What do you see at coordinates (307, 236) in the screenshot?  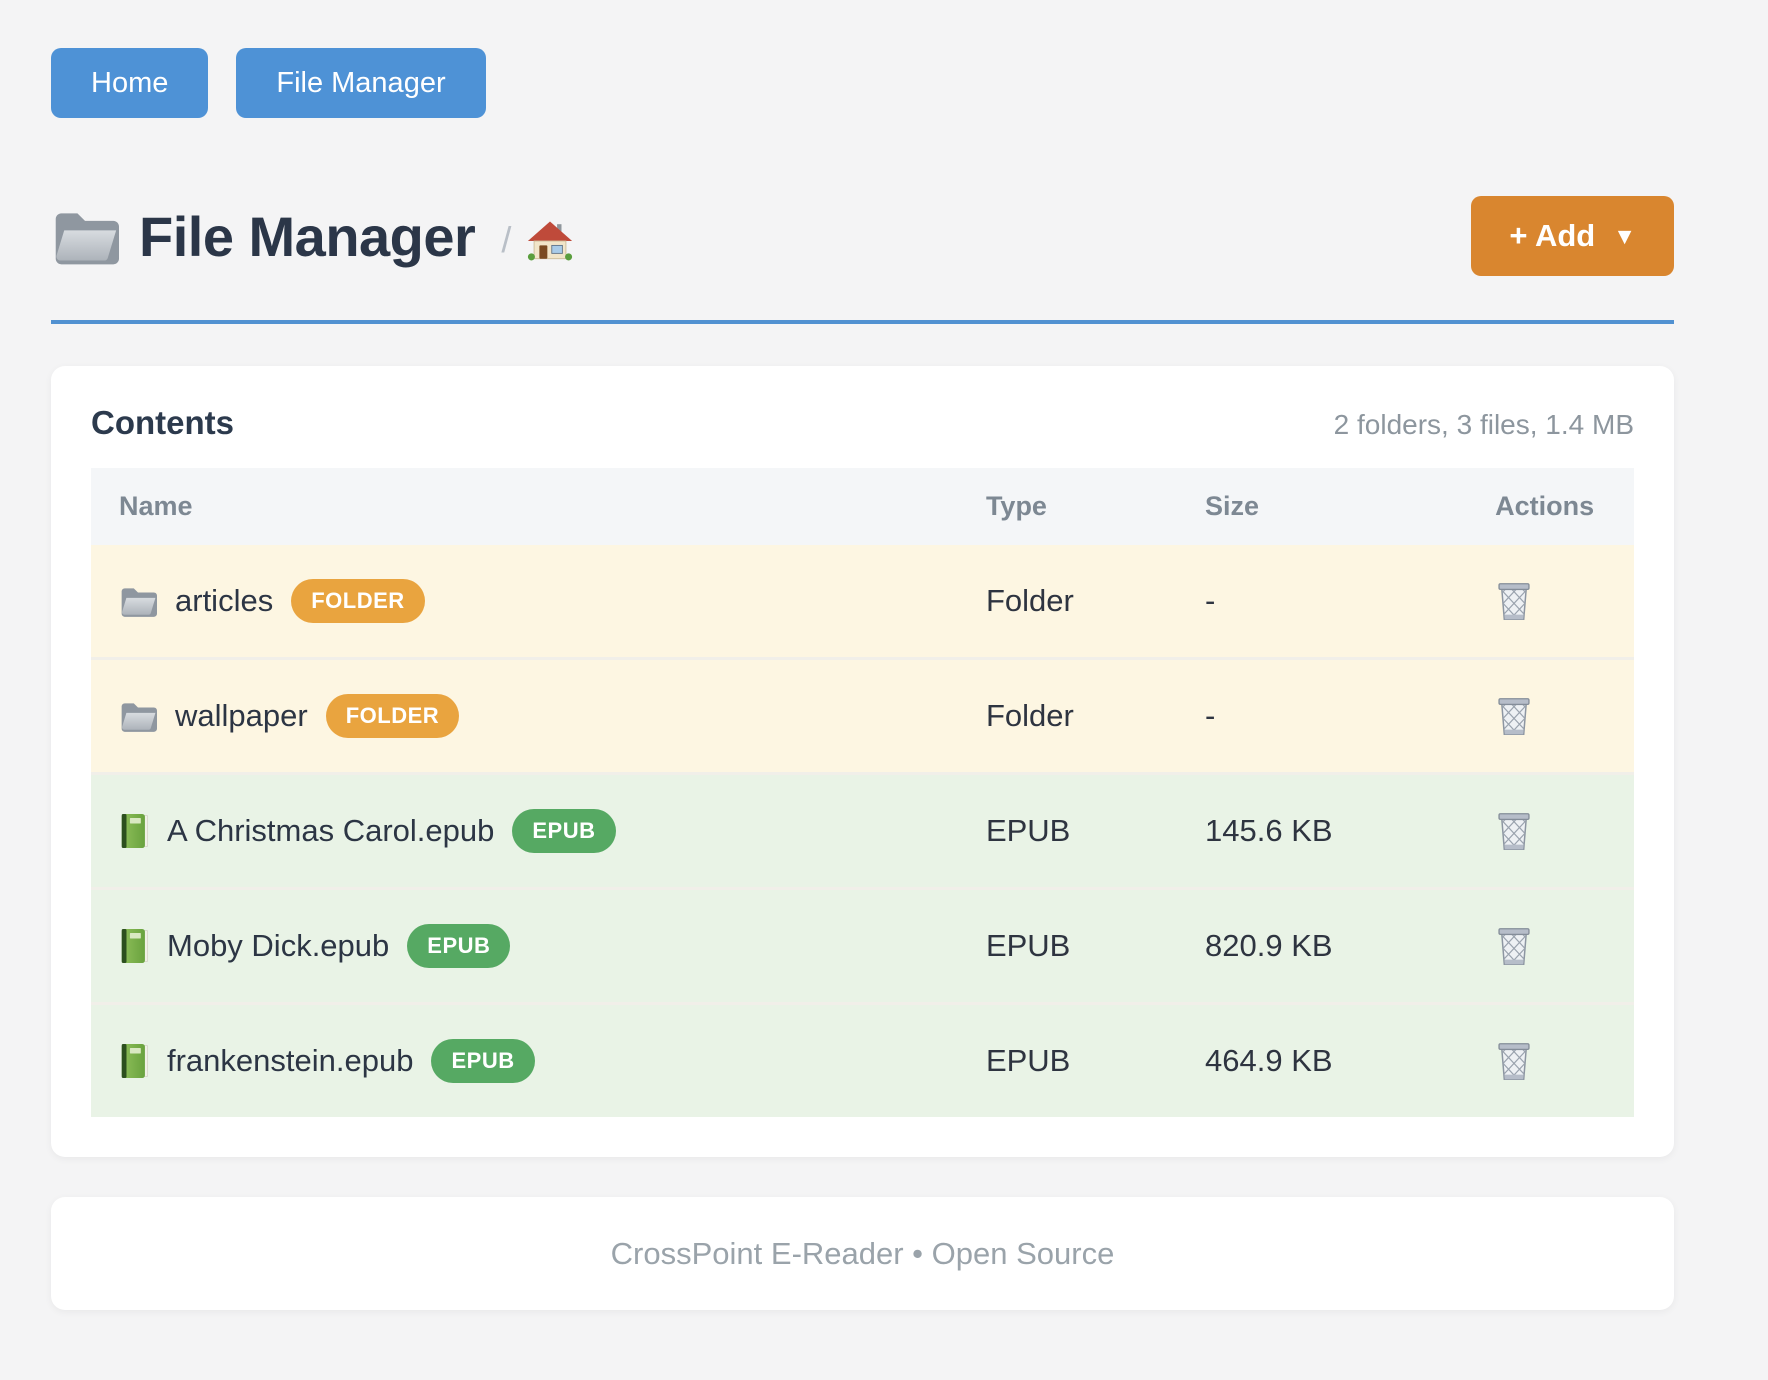 I see `page-title: File Manager` at bounding box center [307, 236].